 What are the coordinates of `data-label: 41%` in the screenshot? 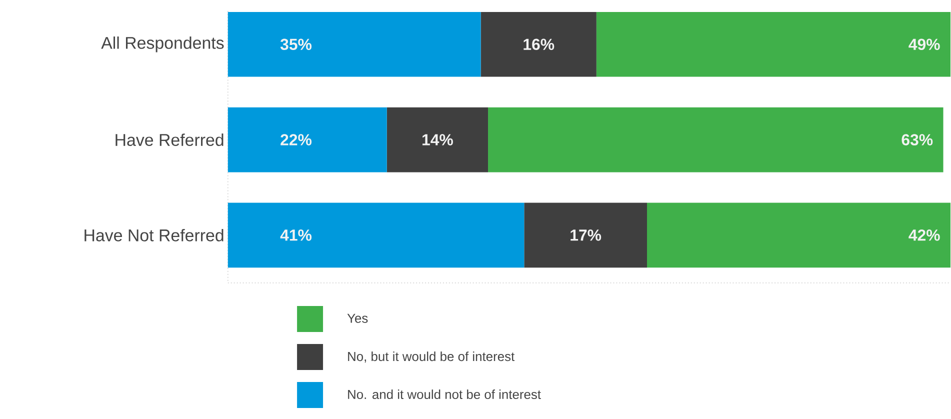 It's located at (296, 235).